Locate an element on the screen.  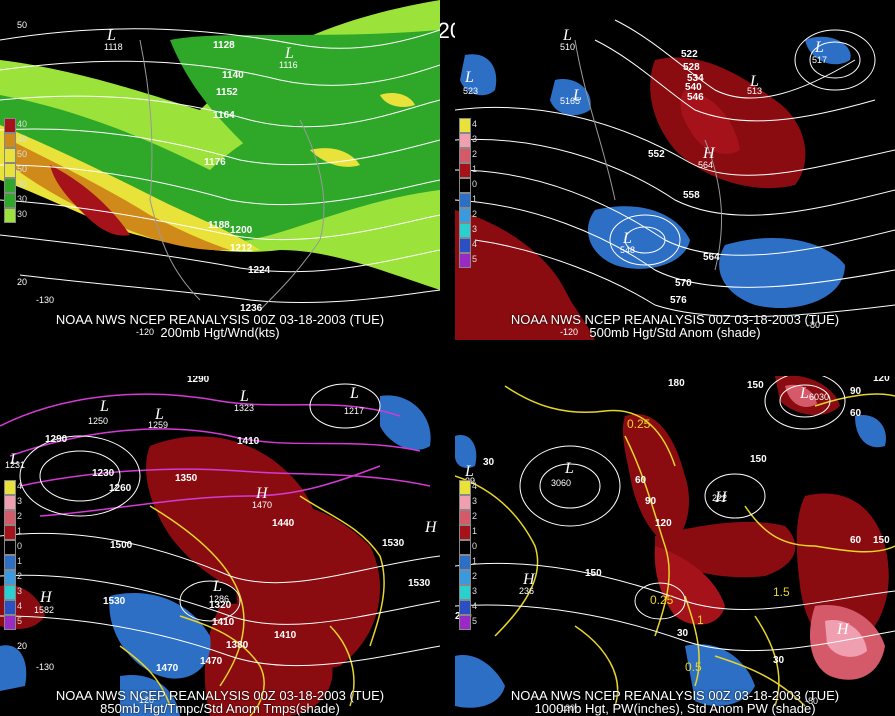
center-value: 548 is located at coordinates (627, 250).